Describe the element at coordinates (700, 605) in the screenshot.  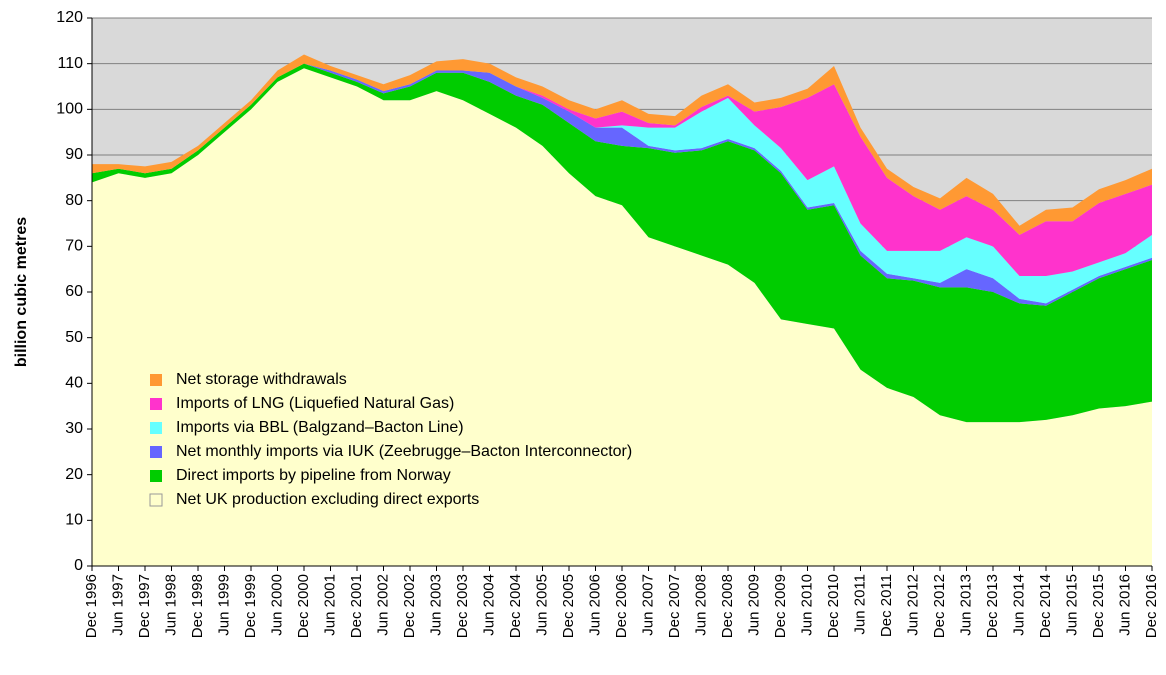
I see `x-tick-label: Jun 2008` at that location.